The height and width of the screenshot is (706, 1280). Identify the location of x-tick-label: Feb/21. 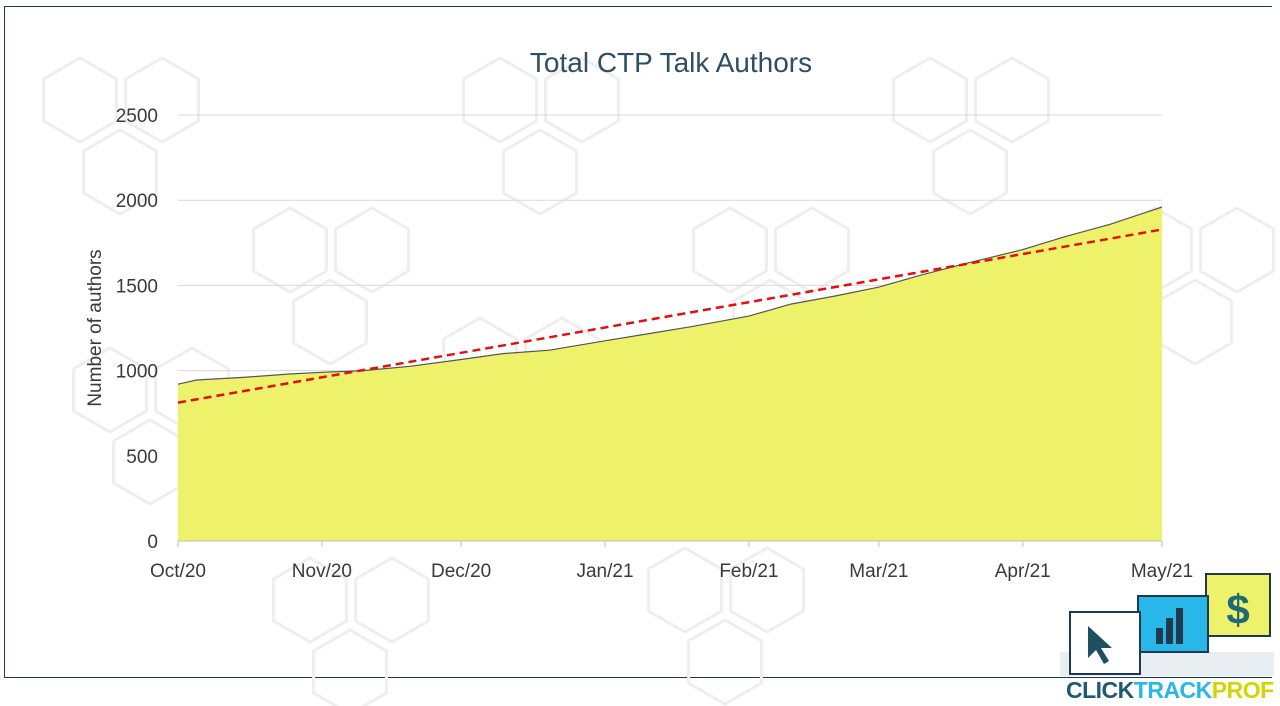
(748, 571).